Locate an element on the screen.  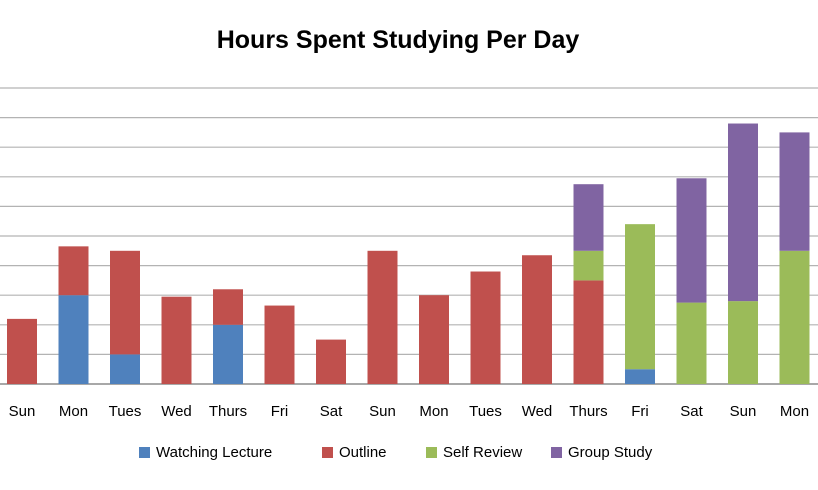
legend-label: Self Review is located at coordinates (483, 452).